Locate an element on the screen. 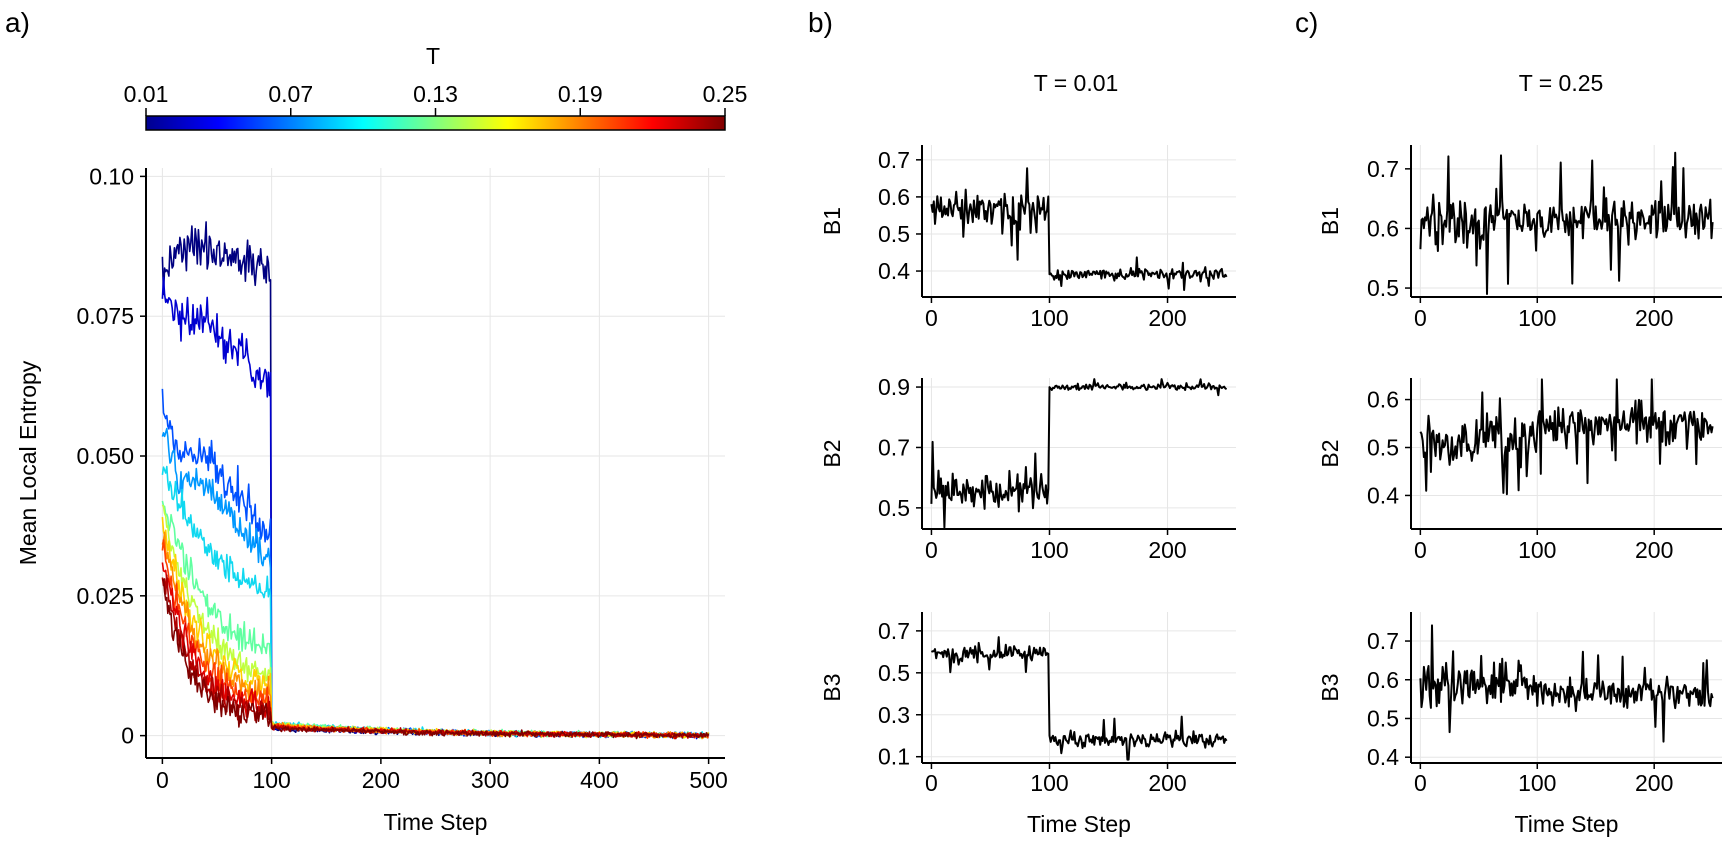 The image size is (1725, 863). y-axis-label: Mean Local Entropy is located at coordinates (28, 462).